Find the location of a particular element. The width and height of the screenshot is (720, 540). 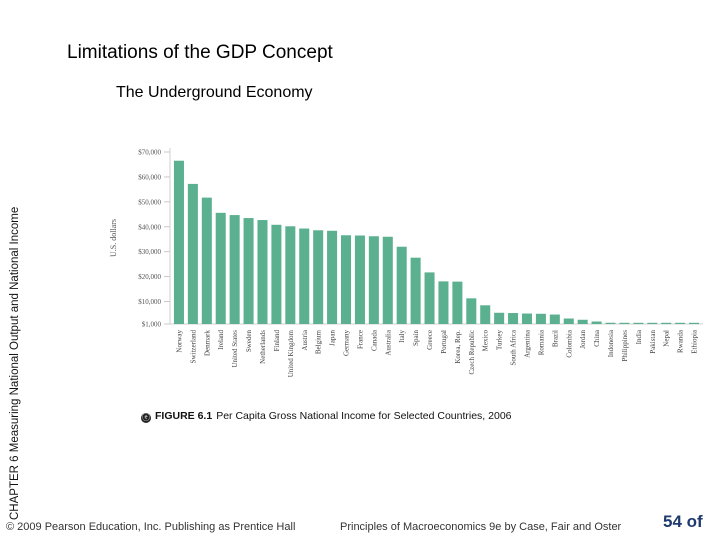

category-label: Australia is located at coordinates (388, 342).